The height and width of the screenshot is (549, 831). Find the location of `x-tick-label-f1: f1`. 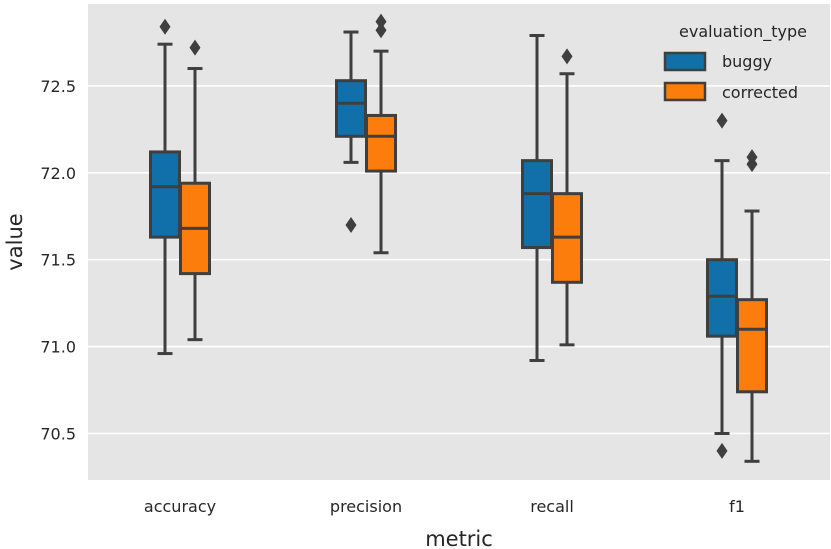

x-tick-label-f1: f1 is located at coordinates (737, 506).